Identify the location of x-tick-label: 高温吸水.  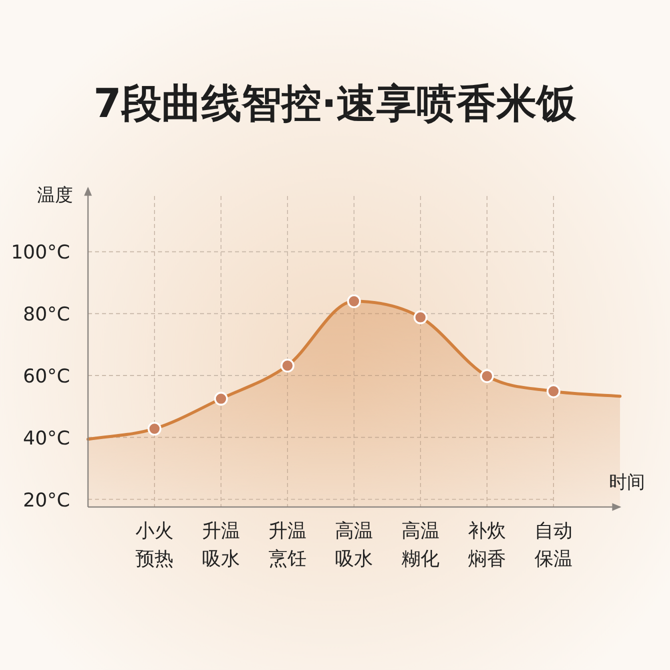
(354, 545).